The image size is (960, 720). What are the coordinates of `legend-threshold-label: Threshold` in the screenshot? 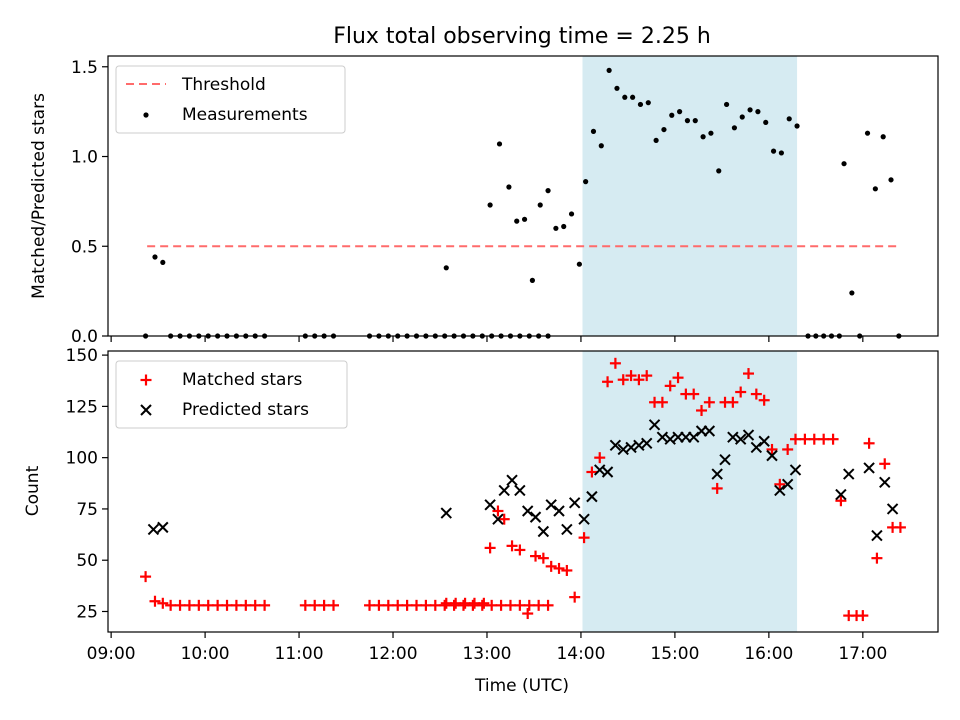 It's located at (223, 85).